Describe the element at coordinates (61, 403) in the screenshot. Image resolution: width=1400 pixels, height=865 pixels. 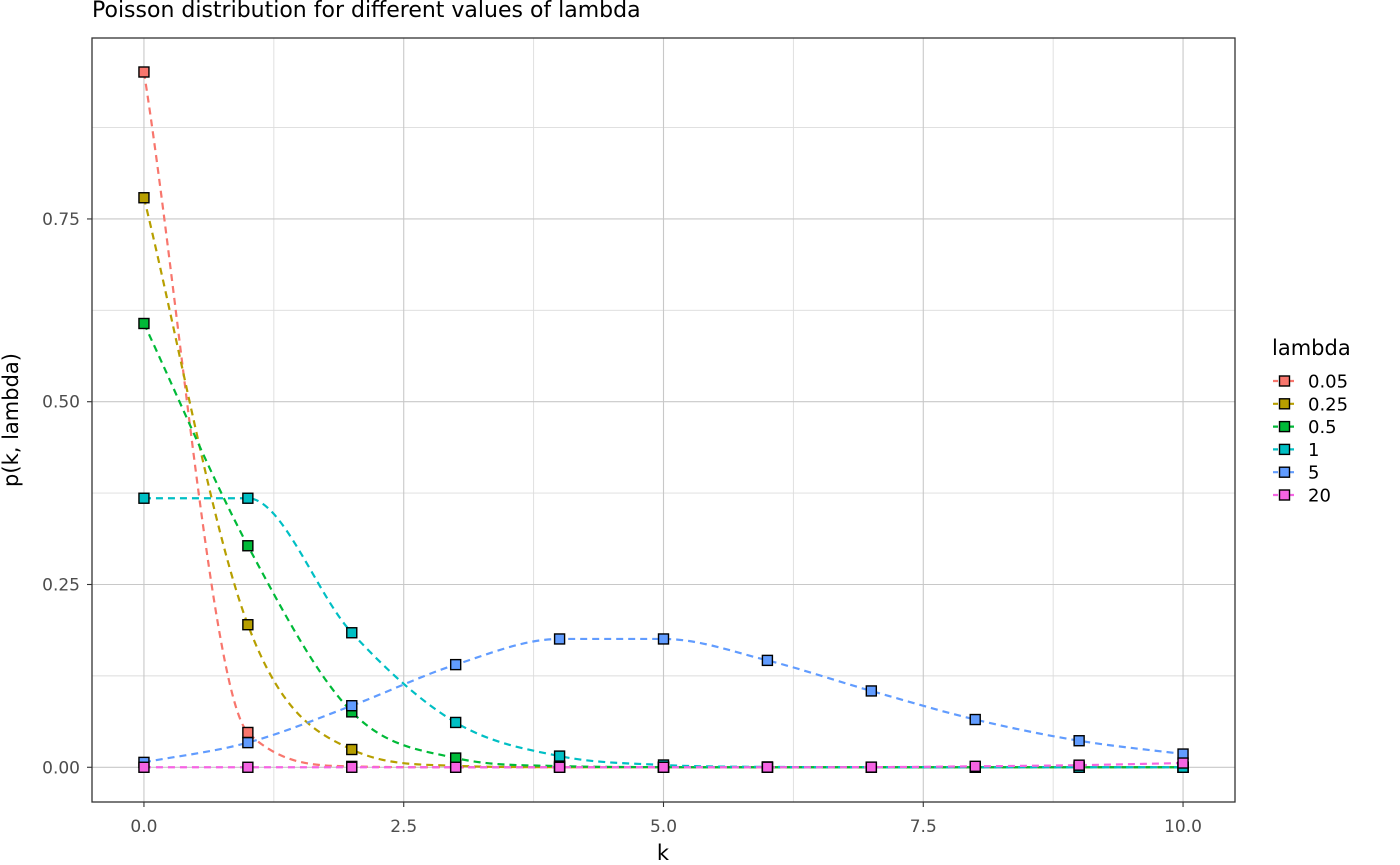
I see `y-tick-label: 0.50` at that location.